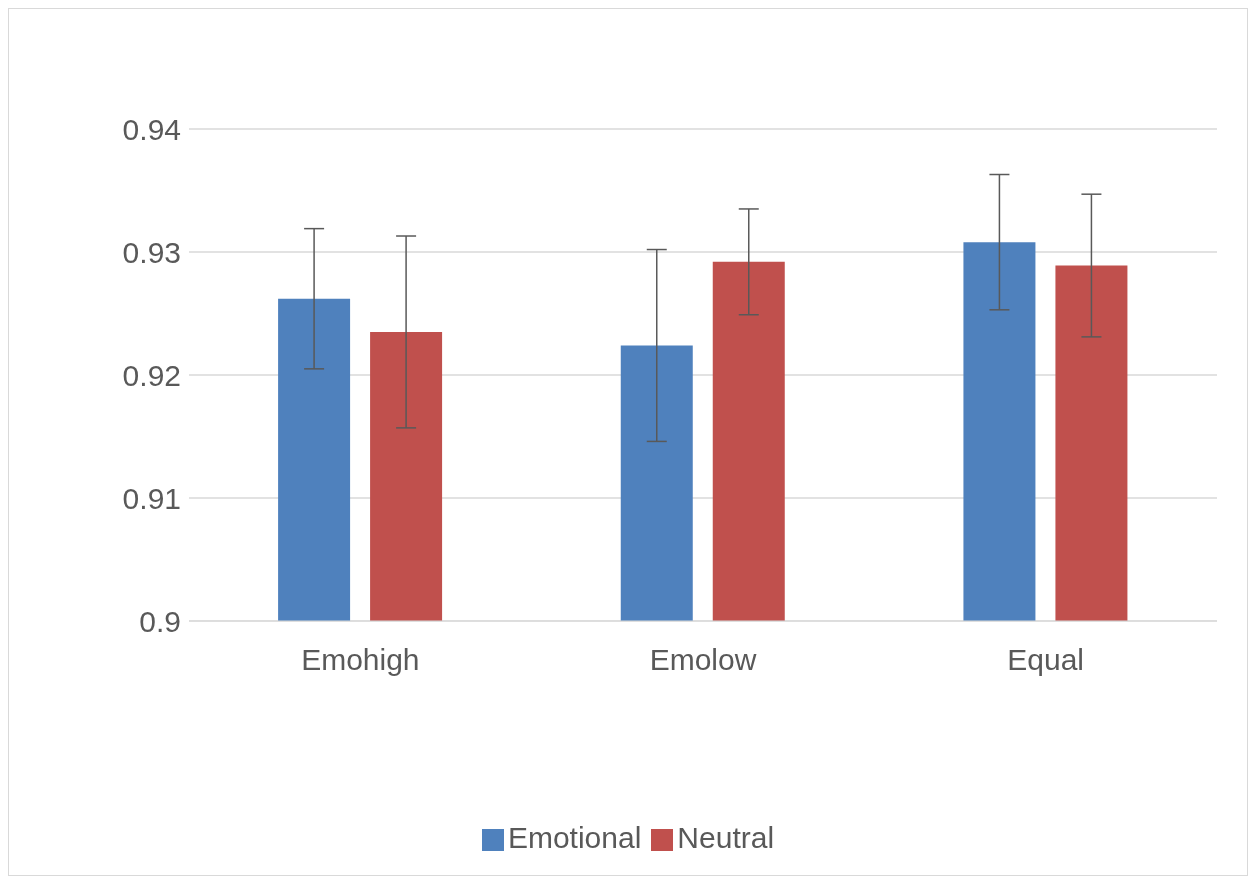 The height and width of the screenshot is (888, 1259). What do you see at coordinates (1046, 660) in the screenshot?
I see `x-tick-label: Equal` at bounding box center [1046, 660].